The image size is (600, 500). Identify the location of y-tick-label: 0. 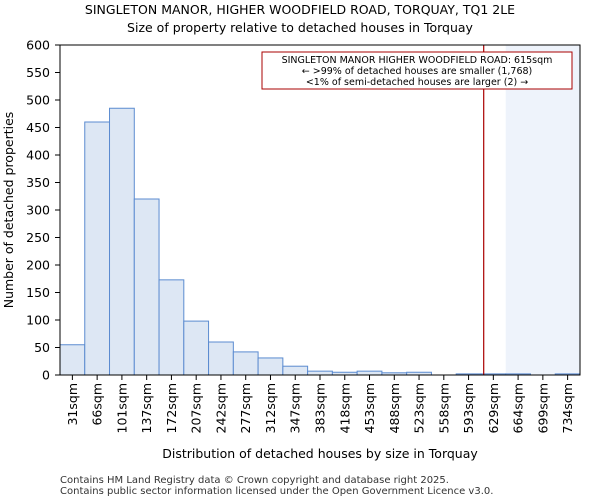
(46, 375).